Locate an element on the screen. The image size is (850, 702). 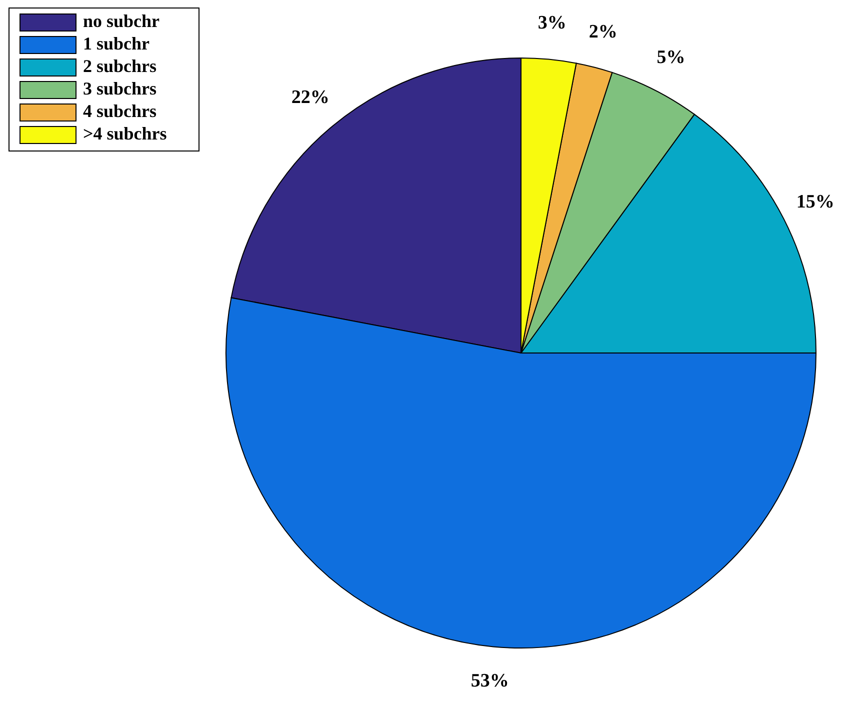
data-label: 15% is located at coordinates (815, 201).